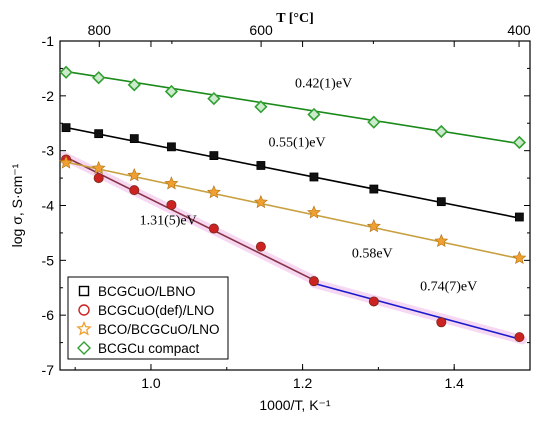  What do you see at coordinates (168, 221) in the screenshot?
I see `activation-energy-label: 1.31(5)eV` at bounding box center [168, 221].